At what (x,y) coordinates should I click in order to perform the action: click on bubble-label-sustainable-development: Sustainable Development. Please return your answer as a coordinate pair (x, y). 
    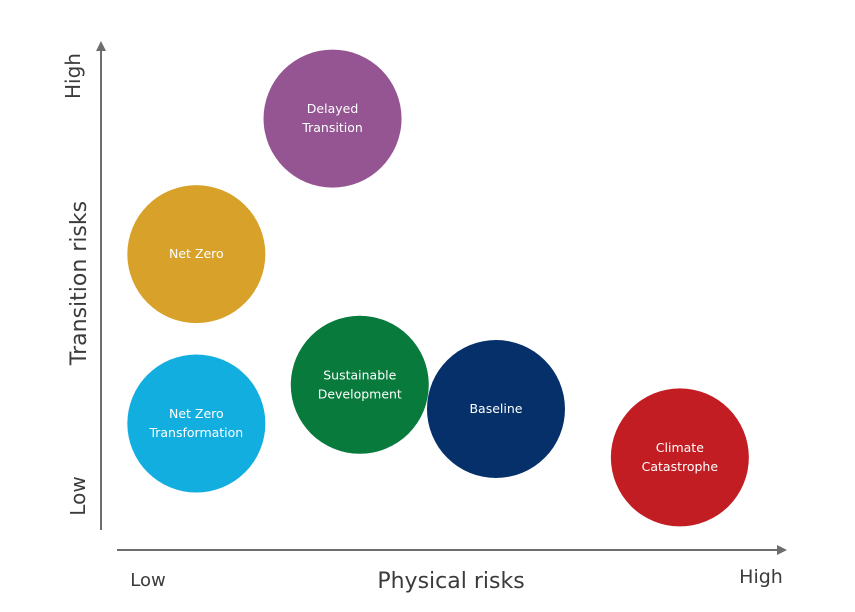
    Looking at the image, I should click on (360, 384).